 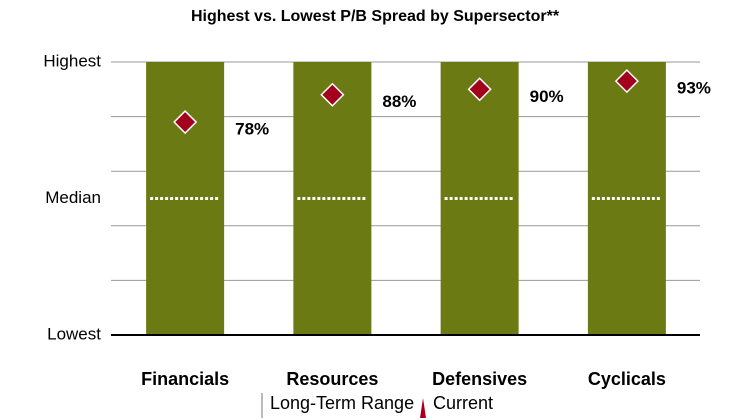 I want to click on y-tick-label: Highest, so click(x=72, y=60).